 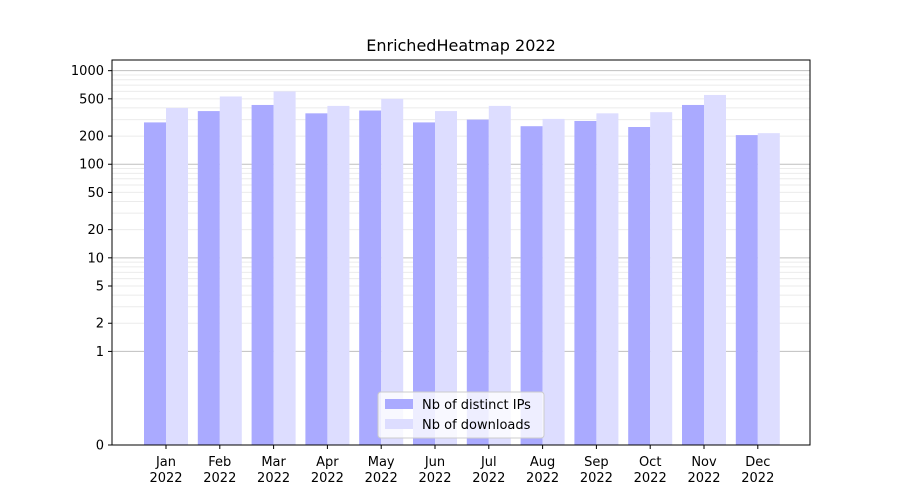 I want to click on y-tick-label: 1, so click(x=100, y=352).